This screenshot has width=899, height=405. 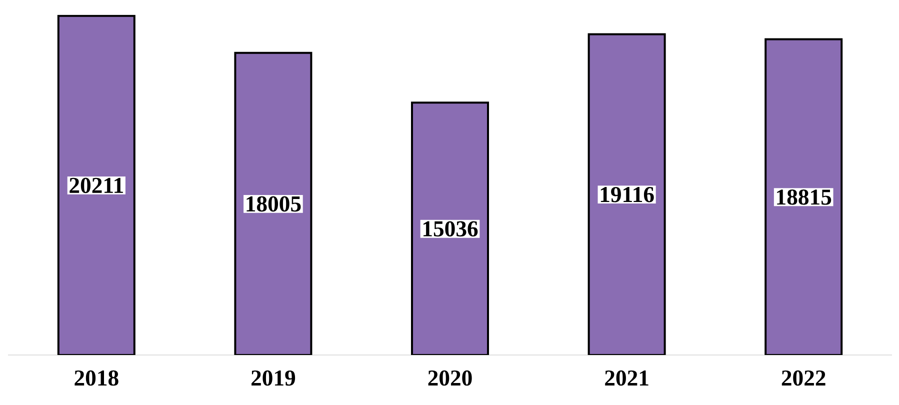 What do you see at coordinates (450, 378) in the screenshot?
I see `x-tick-label: 2020` at bounding box center [450, 378].